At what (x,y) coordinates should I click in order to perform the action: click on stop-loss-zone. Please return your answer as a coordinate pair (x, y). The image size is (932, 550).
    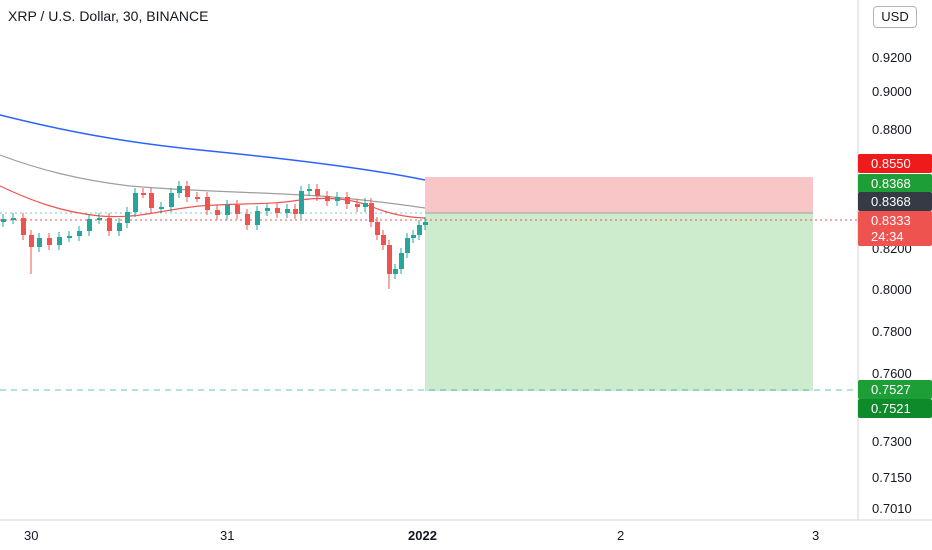
    Looking at the image, I should click on (619, 195).